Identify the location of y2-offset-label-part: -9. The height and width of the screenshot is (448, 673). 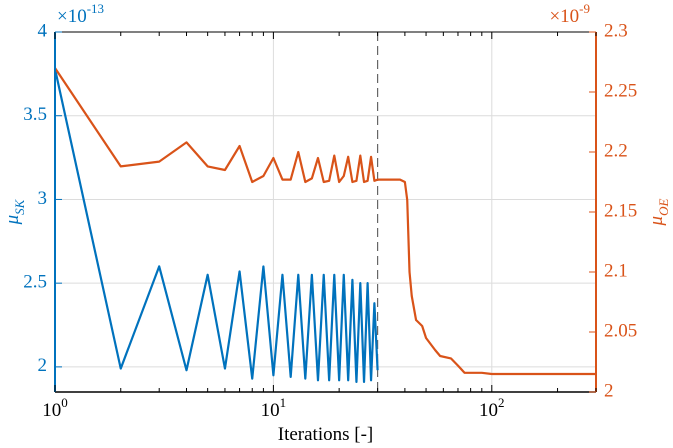
(584, 8).